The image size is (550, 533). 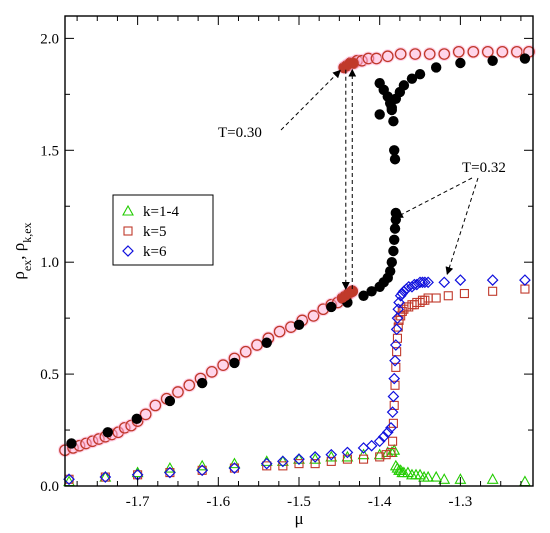 I want to click on arrow-t032-blue, so click(x=462, y=226).